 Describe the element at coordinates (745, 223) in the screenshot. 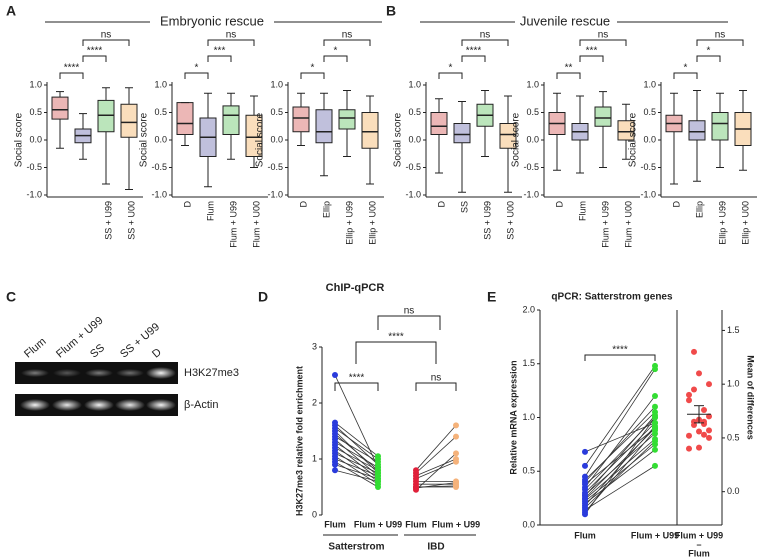

I see `x-tick-label: Ellip + U00` at that location.